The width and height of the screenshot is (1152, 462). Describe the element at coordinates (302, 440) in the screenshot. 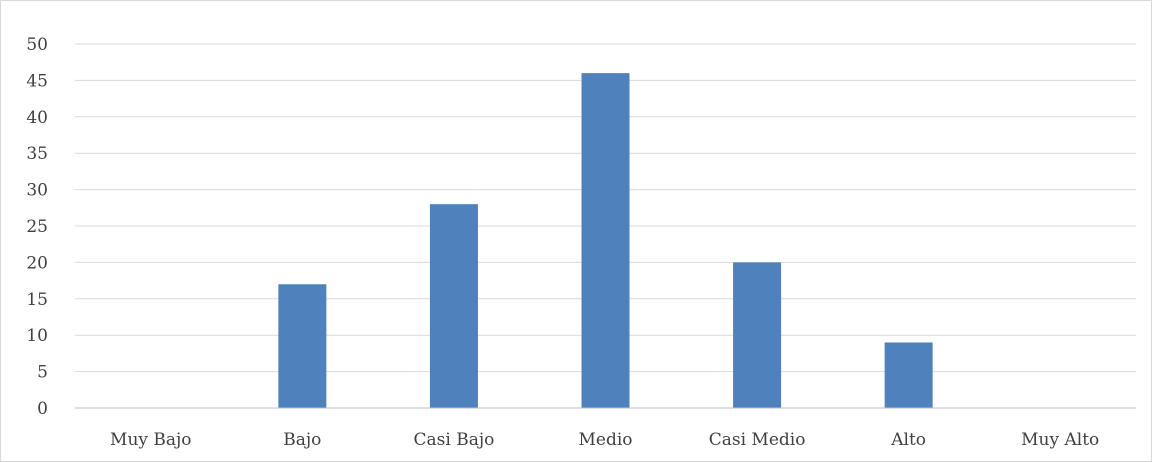

I see `x-tick-label: Bajo` at that location.